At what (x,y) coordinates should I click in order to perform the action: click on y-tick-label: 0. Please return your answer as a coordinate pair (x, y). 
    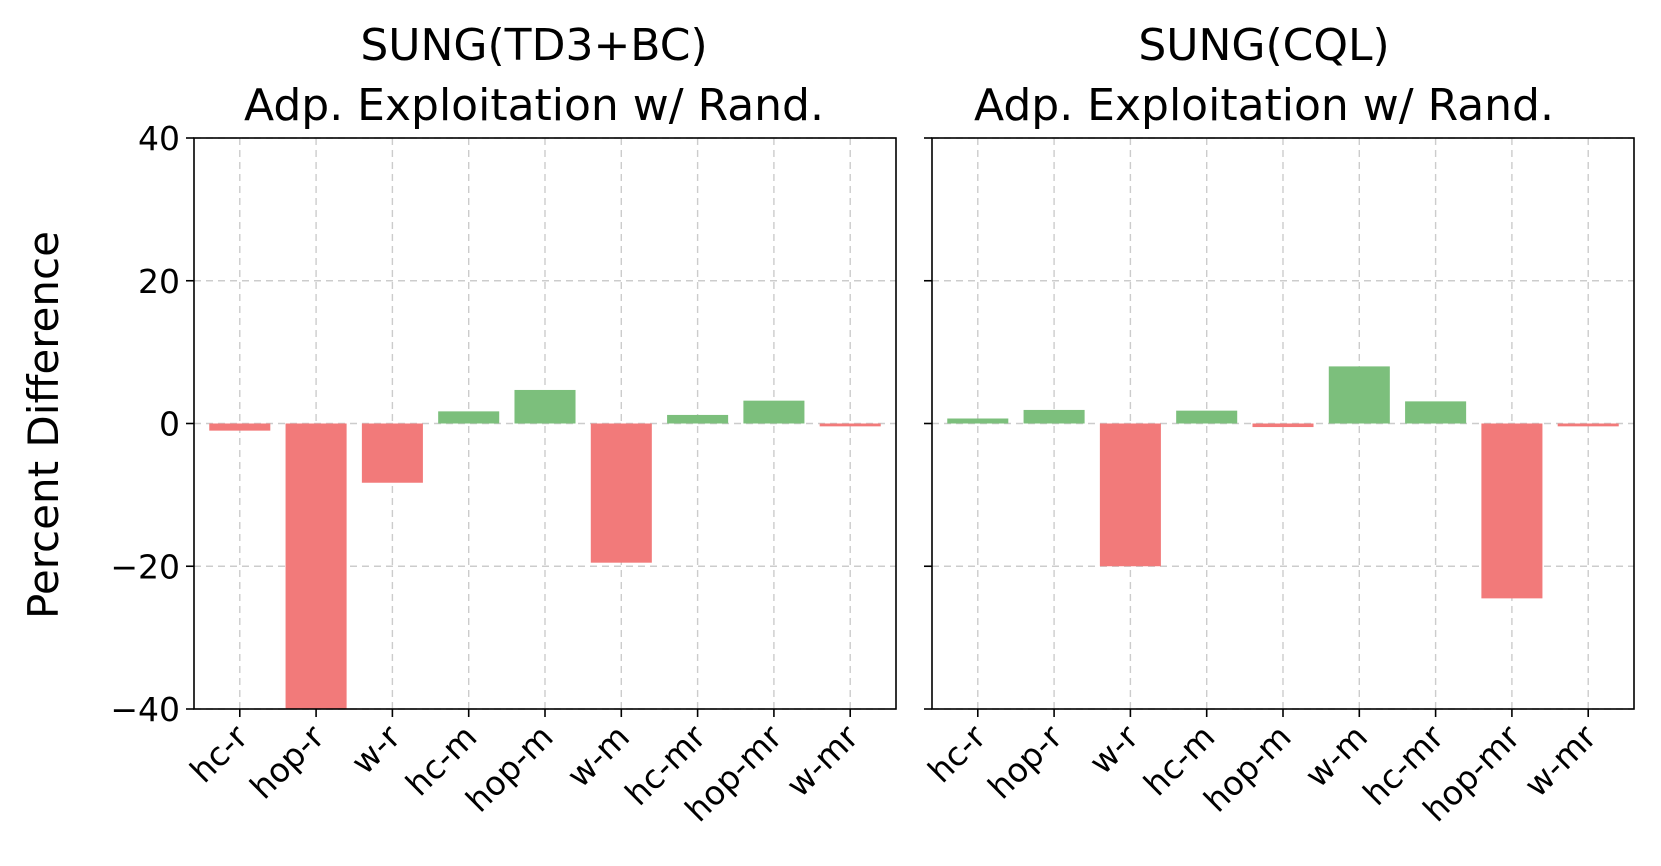
    Looking at the image, I should click on (169, 424).